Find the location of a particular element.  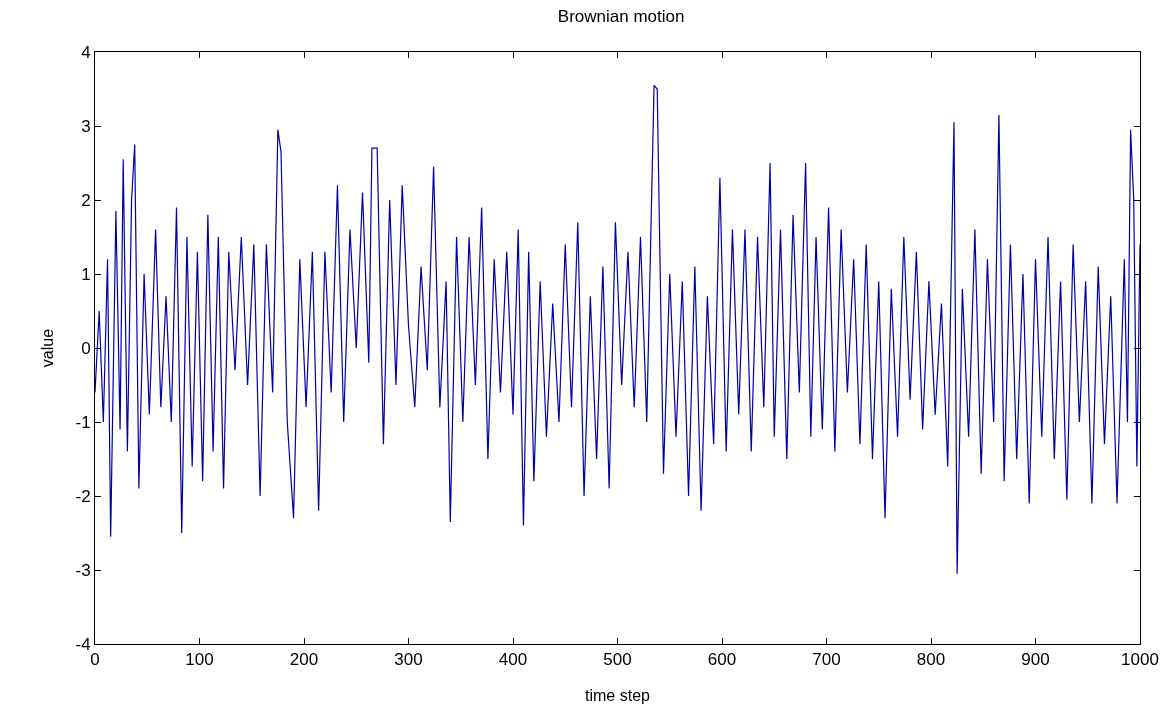

x-tick-label: 800 is located at coordinates (931, 660).